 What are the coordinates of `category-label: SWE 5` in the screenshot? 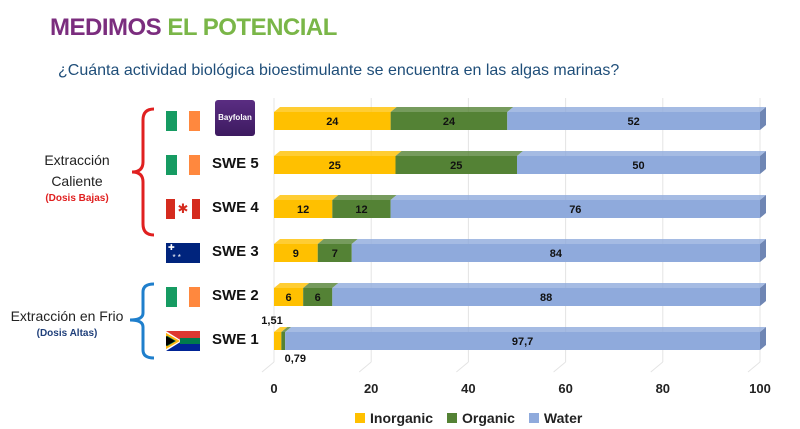 It's located at (235, 163).